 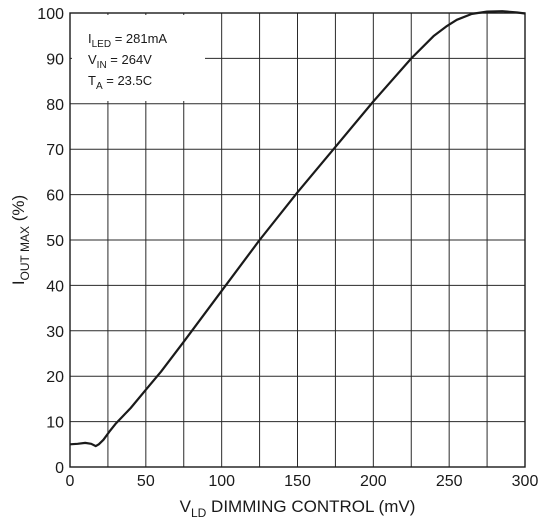 What do you see at coordinates (55, 286) in the screenshot?
I see `y-tick-label: 40` at bounding box center [55, 286].